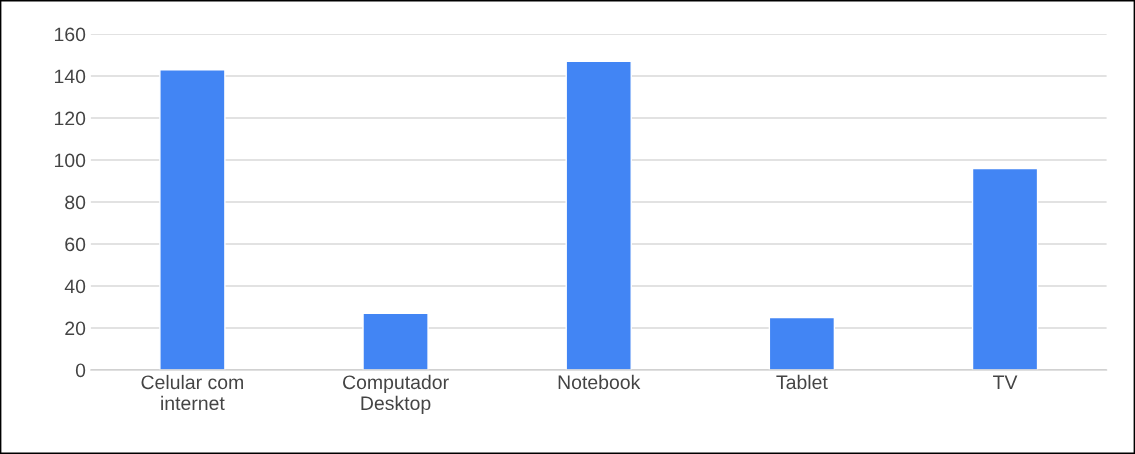 The height and width of the screenshot is (454, 1135). Describe the element at coordinates (396, 394) in the screenshot. I see `x-tick-label: Computador Desktop` at that location.